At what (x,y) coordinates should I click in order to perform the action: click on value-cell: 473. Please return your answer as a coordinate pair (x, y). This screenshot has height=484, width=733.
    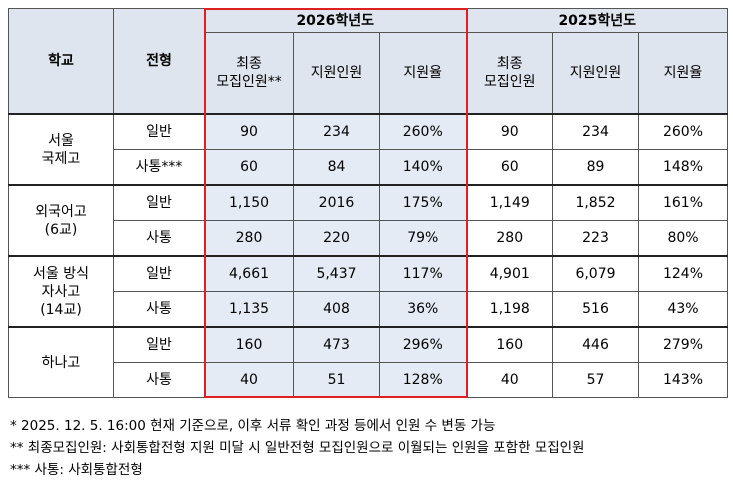
    Looking at the image, I should click on (336, 344).